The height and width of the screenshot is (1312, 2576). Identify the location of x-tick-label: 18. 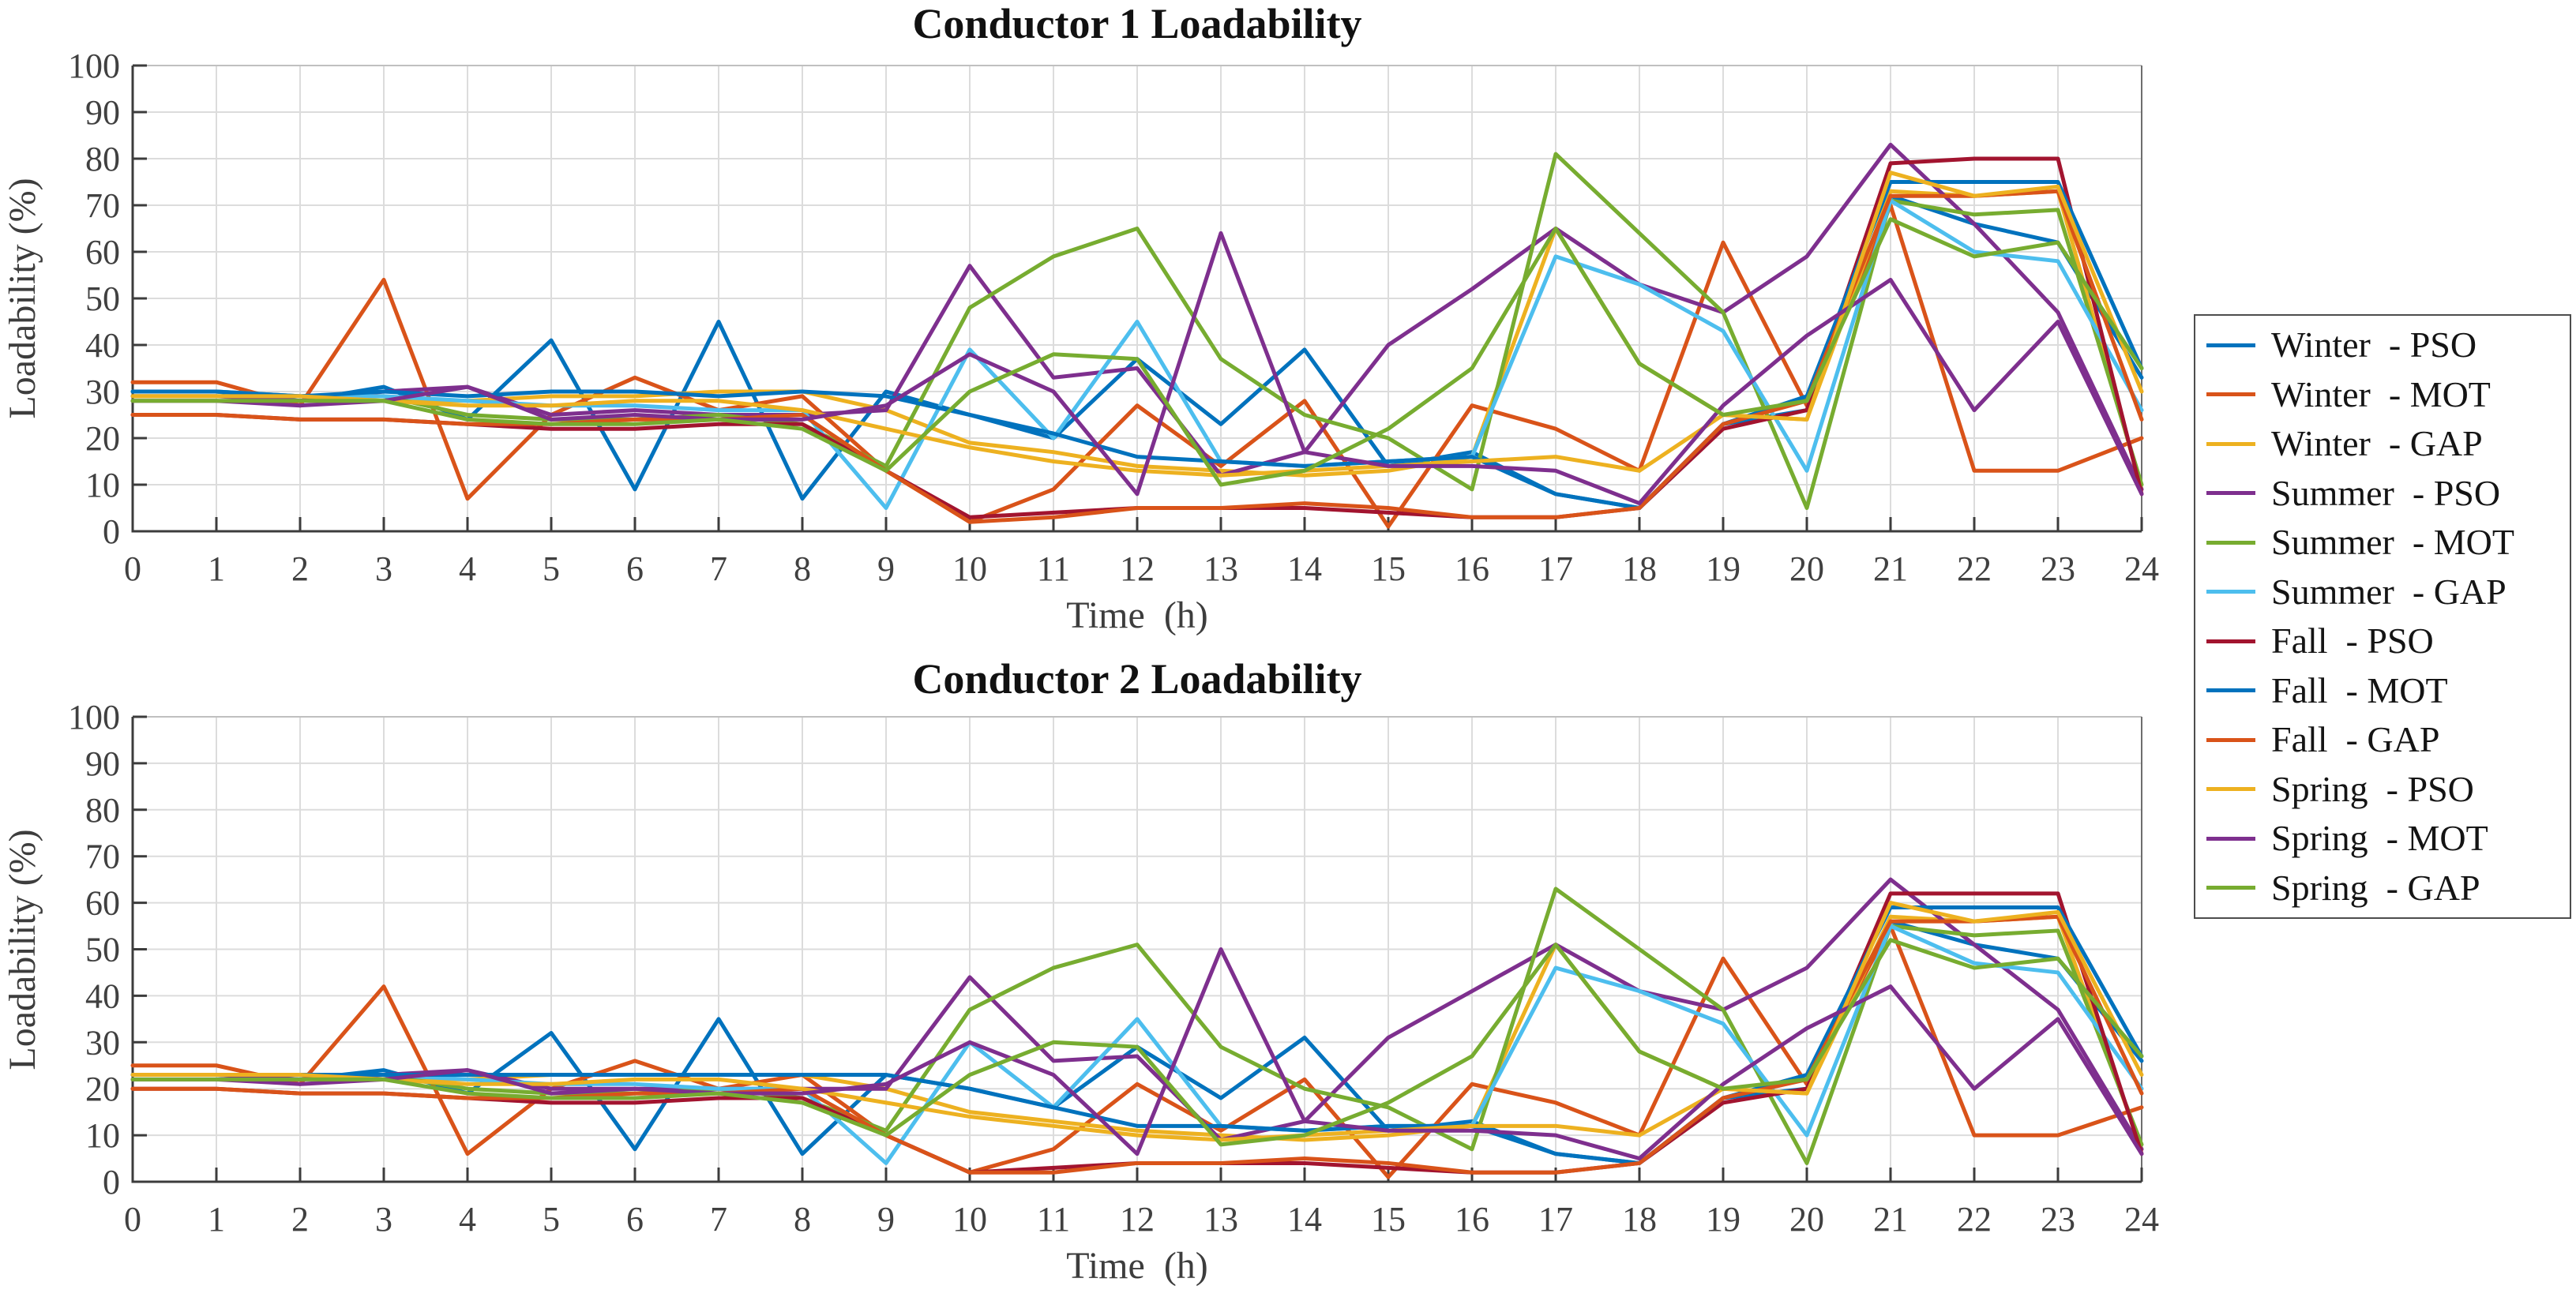
(1639, 569).